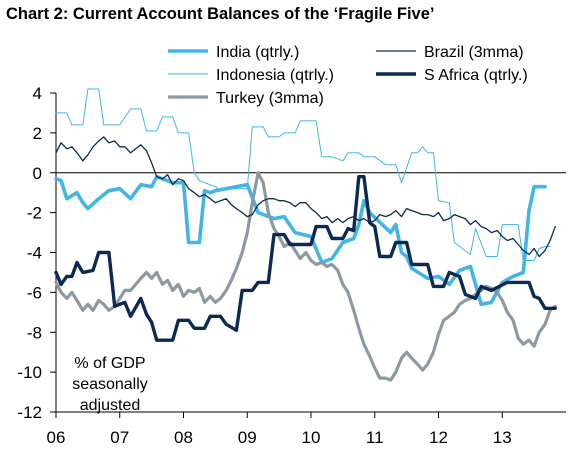 The image size is (575, 453). Describe the element at coordinates (375, 437) in the screenshot. I see `x-tick-label: 11` at that location.